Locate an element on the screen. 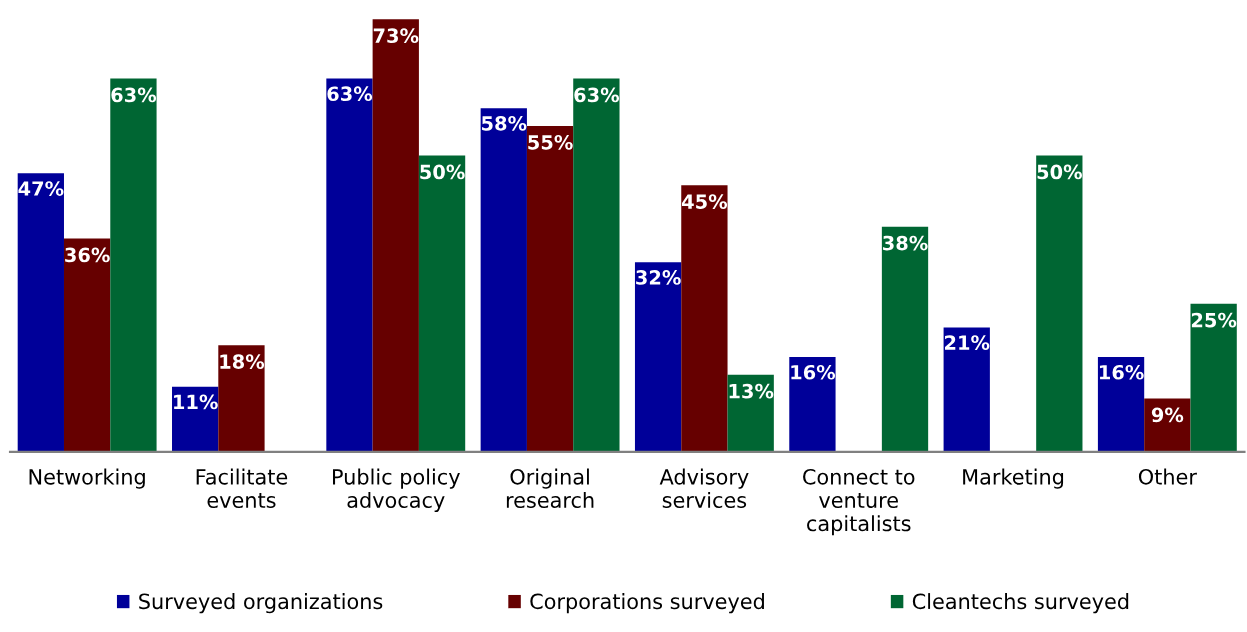 Image resolution: width=1247 pixels, height=632 pixels. data-label: 47% is located at coordinates (41, 188).